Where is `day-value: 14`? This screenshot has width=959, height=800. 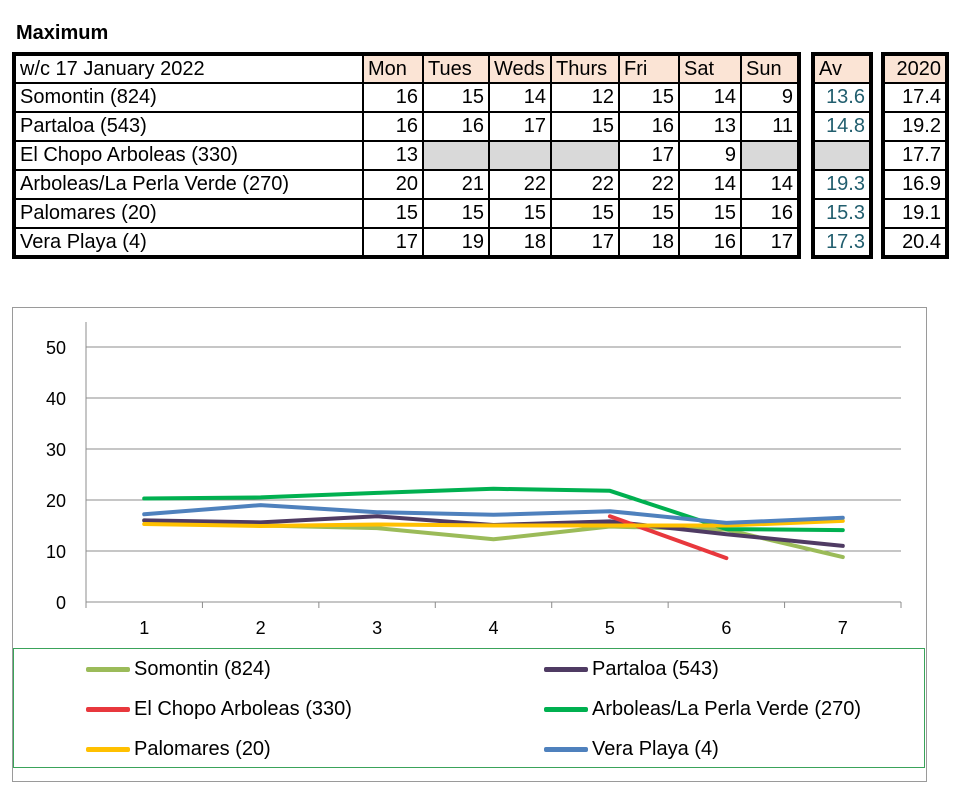 day-value: 14 is located at coordinates (710, 184).